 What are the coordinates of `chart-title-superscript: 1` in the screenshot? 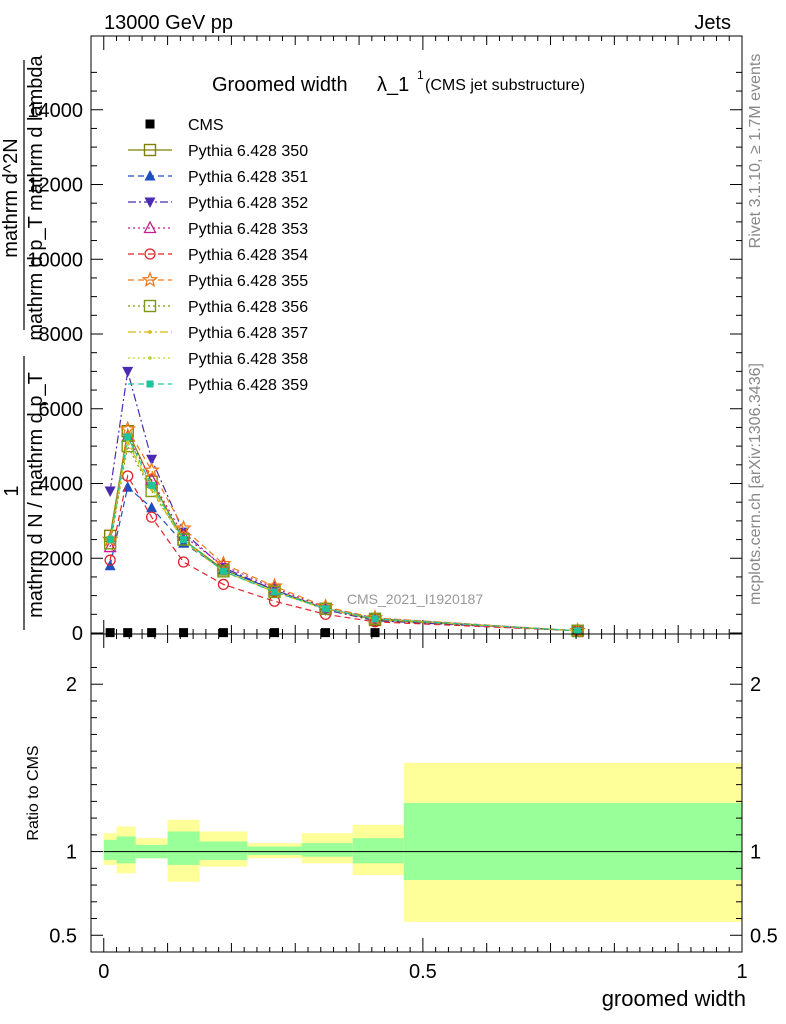 It's located at (420, 75).